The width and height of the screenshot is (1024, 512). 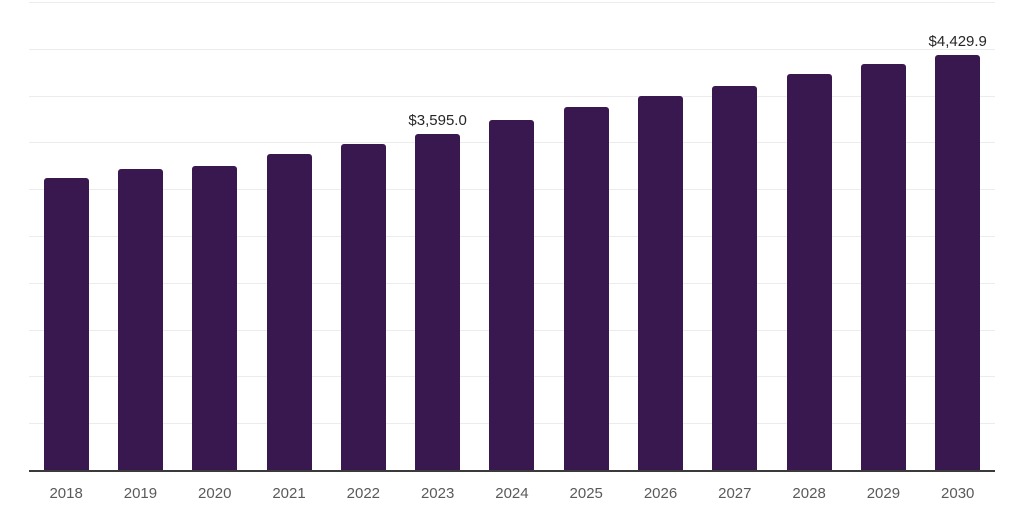 What do you see at coordinates (437, 120) in the screenshot?
I see `data-label-2023: $3,595.0` at bounding box center [437, 120].